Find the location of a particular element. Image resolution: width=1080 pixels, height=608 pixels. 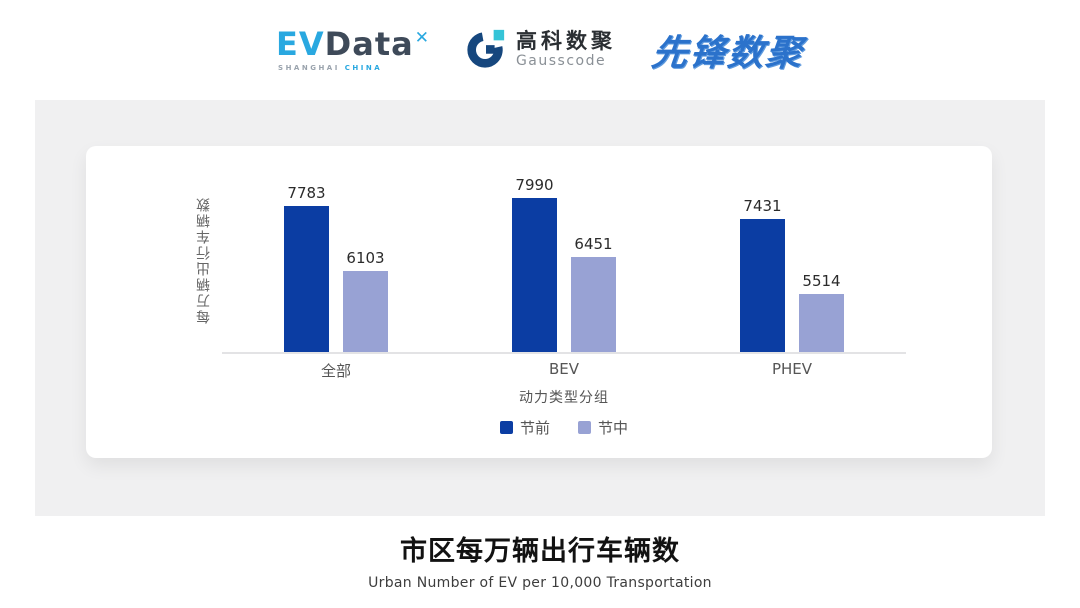

category-label: BEV is located at coordinates (564, 369).